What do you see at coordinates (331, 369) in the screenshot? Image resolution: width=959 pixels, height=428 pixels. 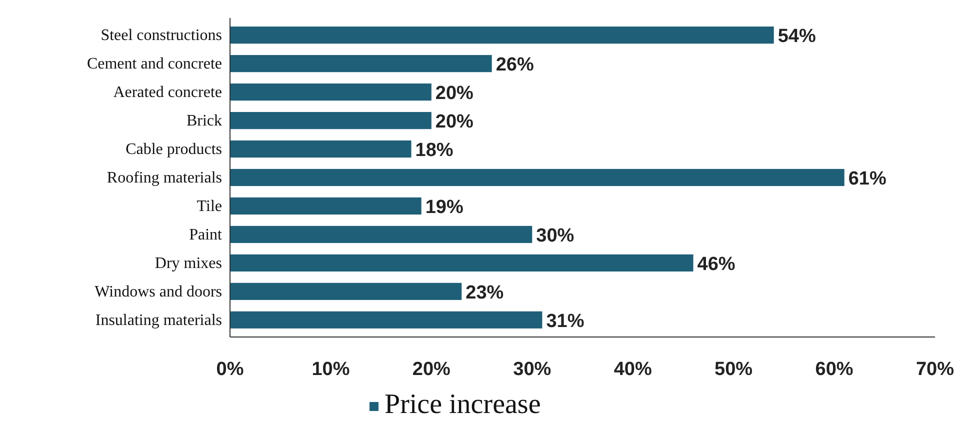 I see `x-tick-label: 10%` at bounding box center [331, 369].